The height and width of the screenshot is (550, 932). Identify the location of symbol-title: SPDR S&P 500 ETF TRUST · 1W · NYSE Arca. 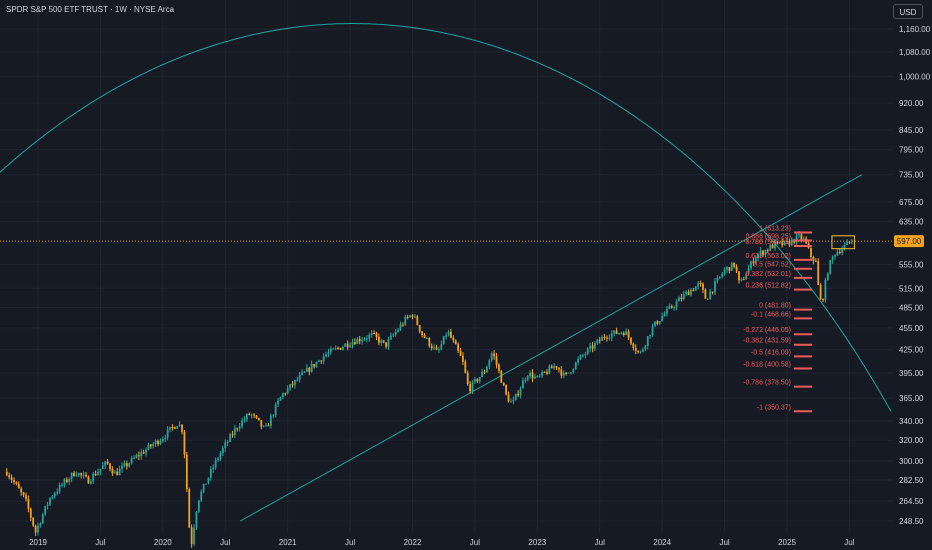
(90, 9).